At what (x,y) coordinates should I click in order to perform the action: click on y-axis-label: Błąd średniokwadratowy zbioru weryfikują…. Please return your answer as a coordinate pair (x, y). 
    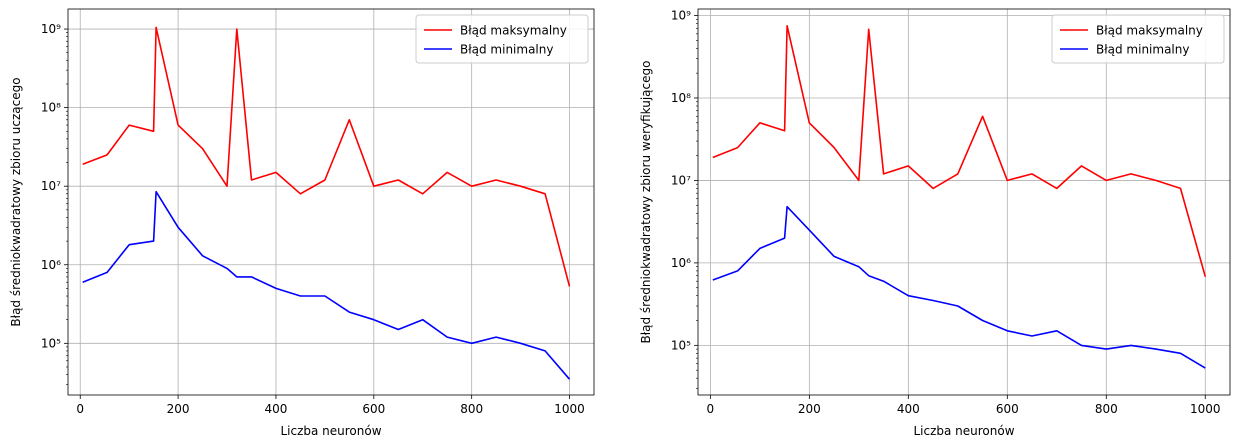
    Looking at the image, I should click on (646, 202).